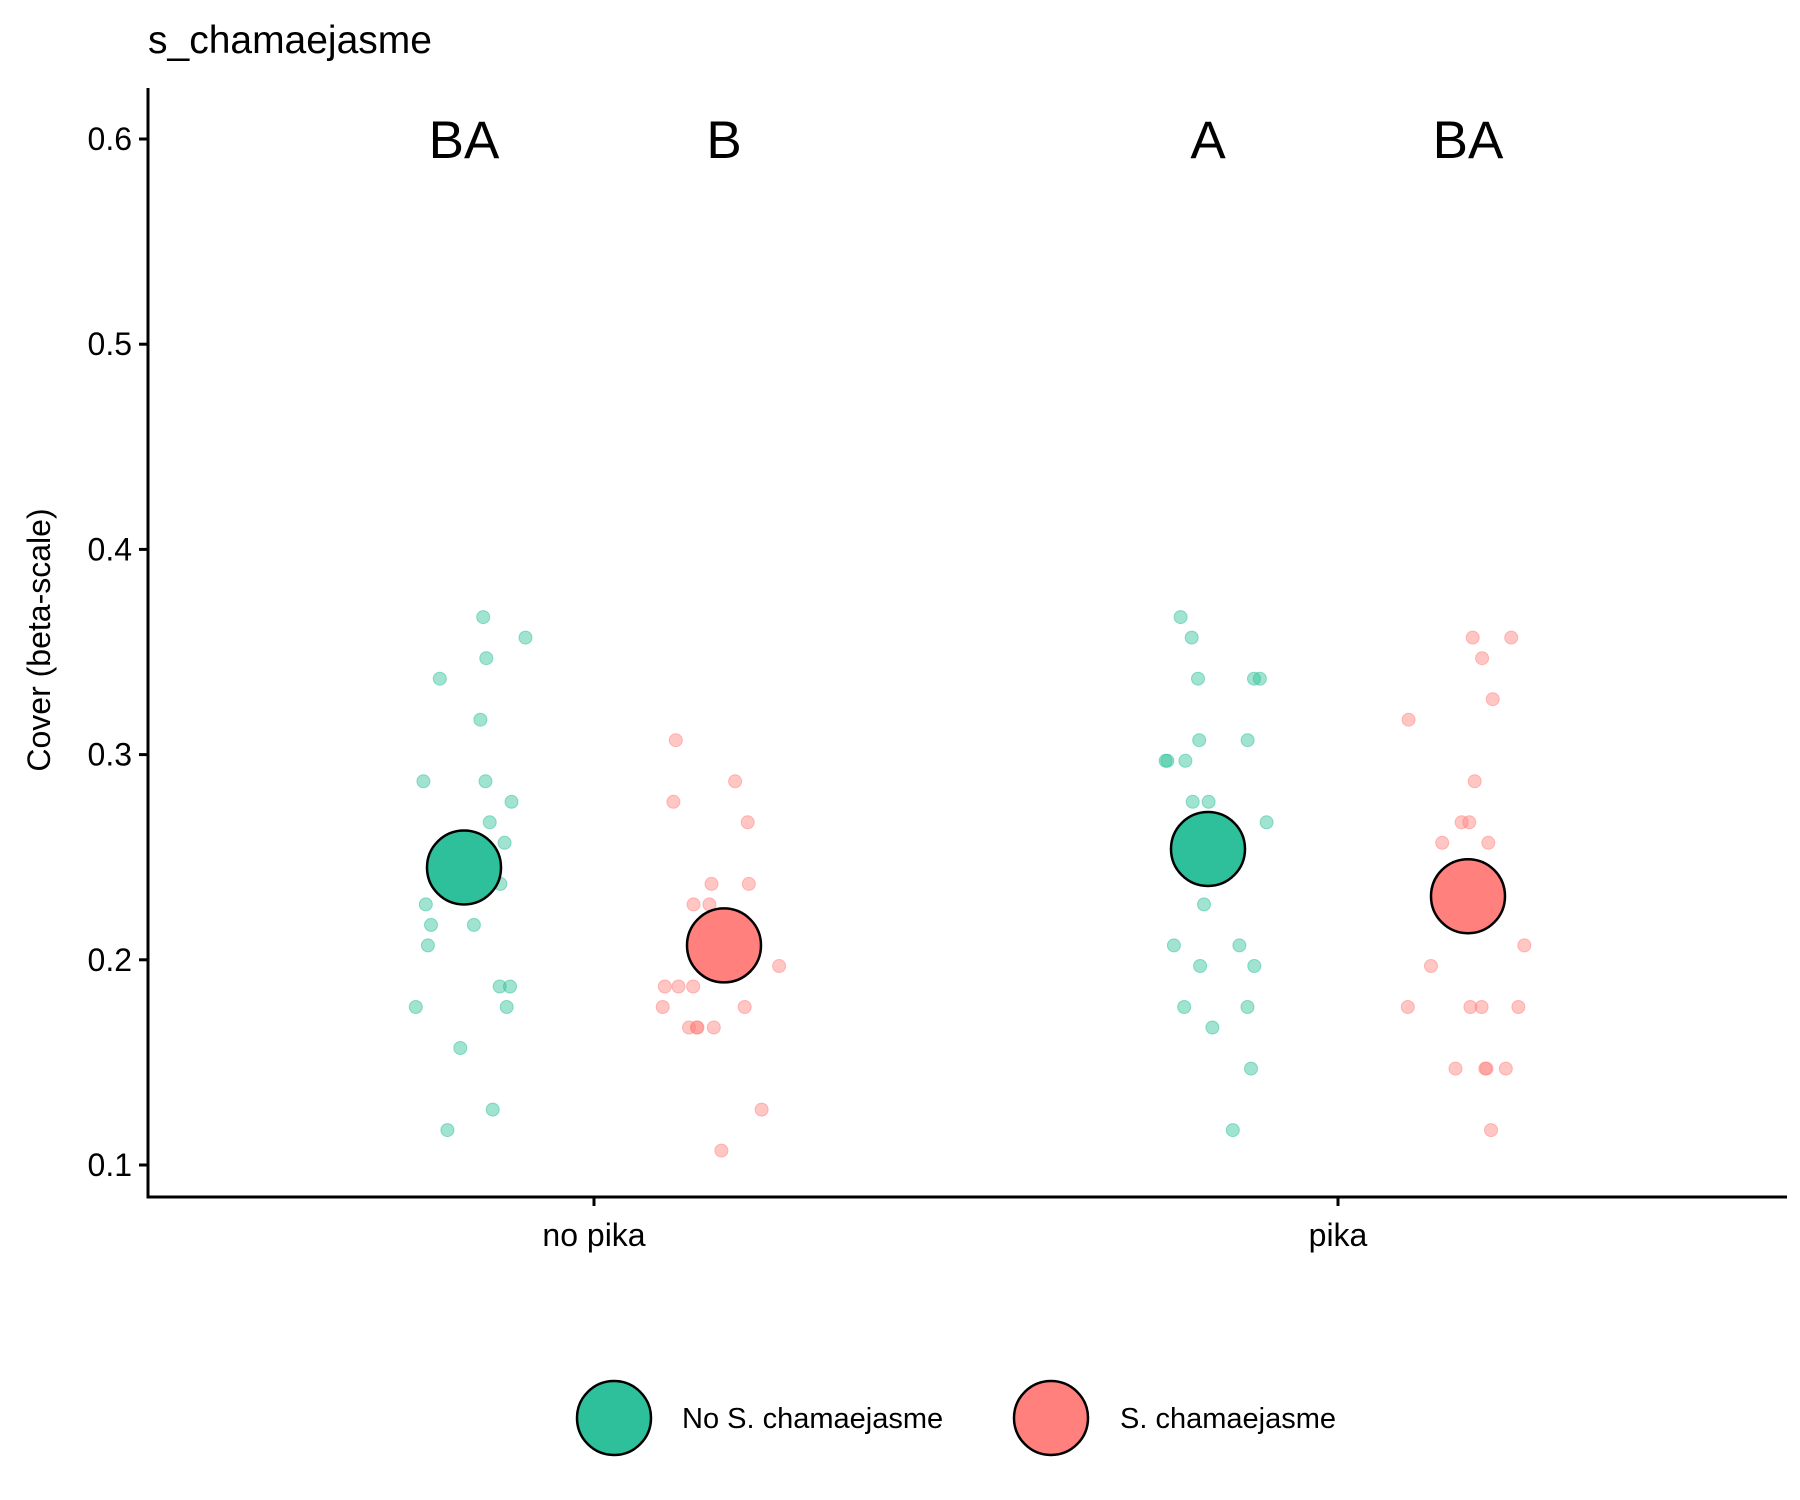 The image size is (1800, 1500). What do you see at coordinates (1338, 1235) in the screenshot?
I see `x-tick-label: pika` at bounding box center [1338, 1235].